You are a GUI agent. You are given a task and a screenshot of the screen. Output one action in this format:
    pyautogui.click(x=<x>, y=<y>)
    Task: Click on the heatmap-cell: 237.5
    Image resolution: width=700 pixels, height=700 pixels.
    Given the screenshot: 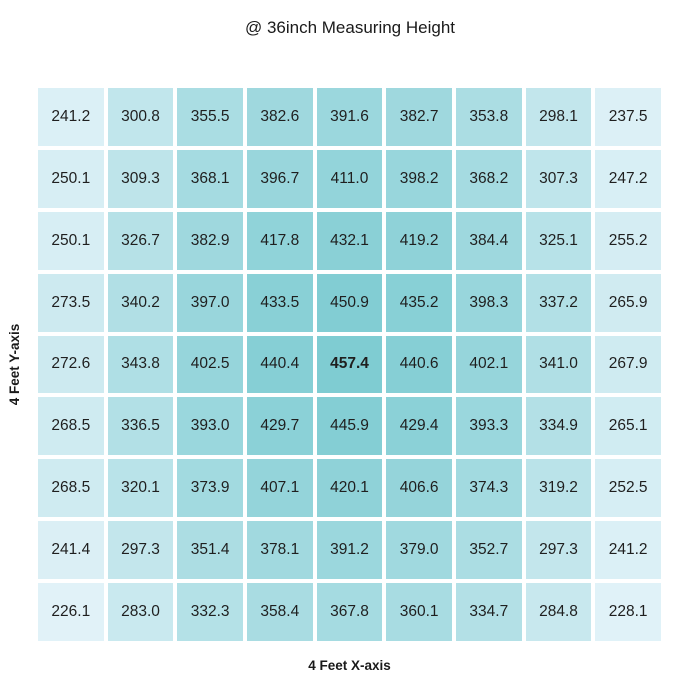 What is the action you would take?
    pyautogui.click(x=628, y=117)
    